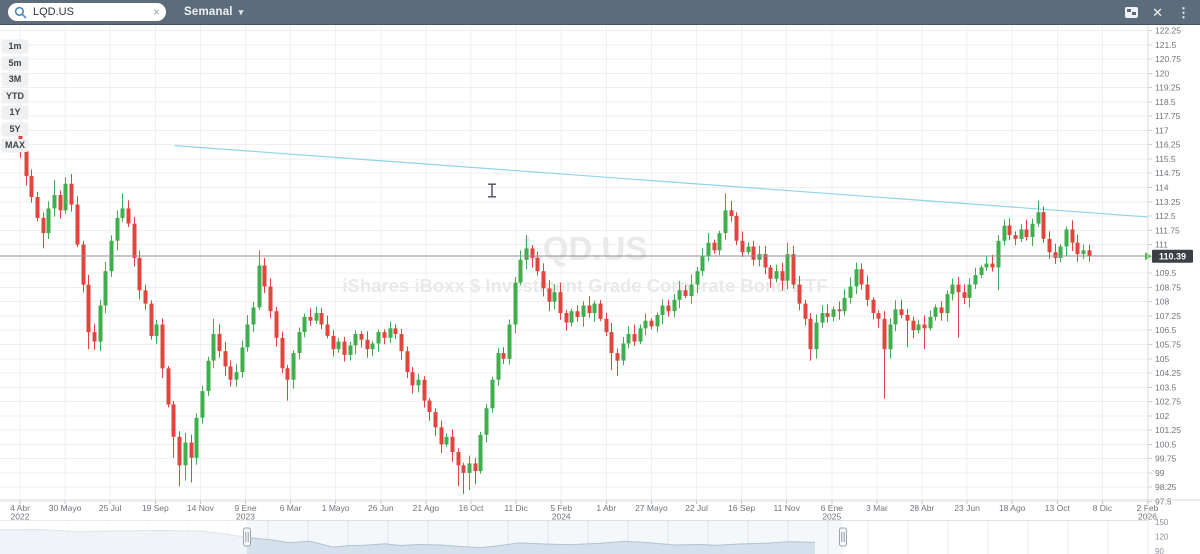 This screenshot has height=554, width=1200. What do you see at coordinates (247, 537) in the screenshot?
I see `navigator-left-handle` at bounding box center [247, 537].